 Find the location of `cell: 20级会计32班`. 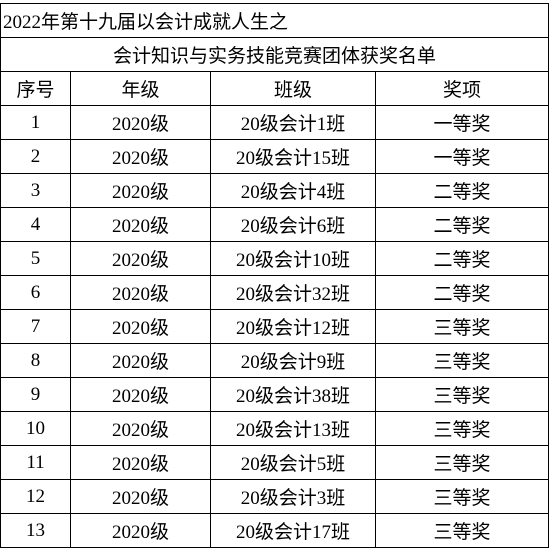

cell: 20级会计32班 is located at coordinates (293, 292).